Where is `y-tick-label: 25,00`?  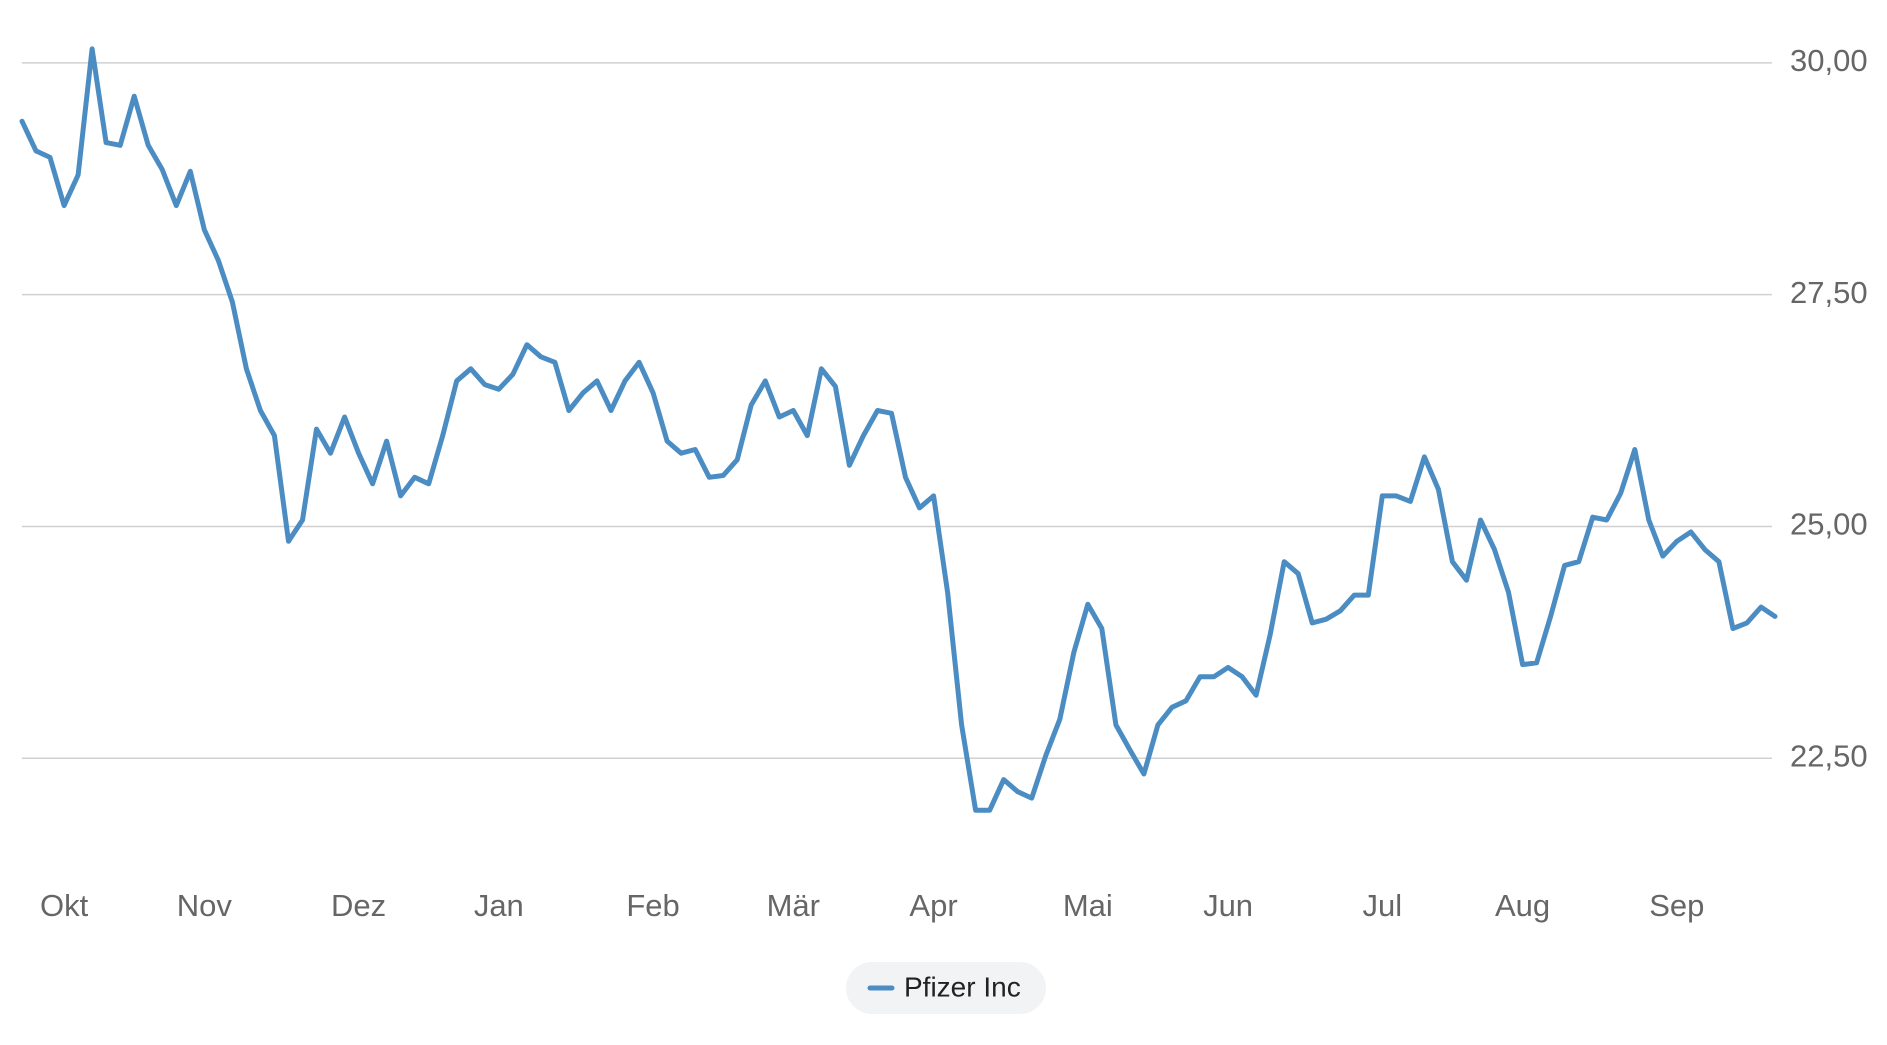
y-tick-label: 25,00 is located at coordinates (1829, 524).